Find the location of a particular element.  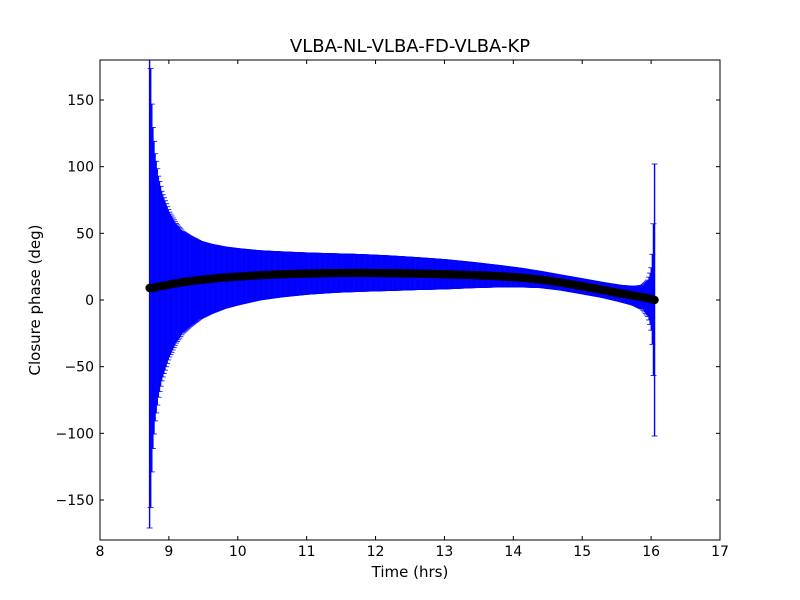

x-tick-label: 12 is located at coordinates (376, 552).